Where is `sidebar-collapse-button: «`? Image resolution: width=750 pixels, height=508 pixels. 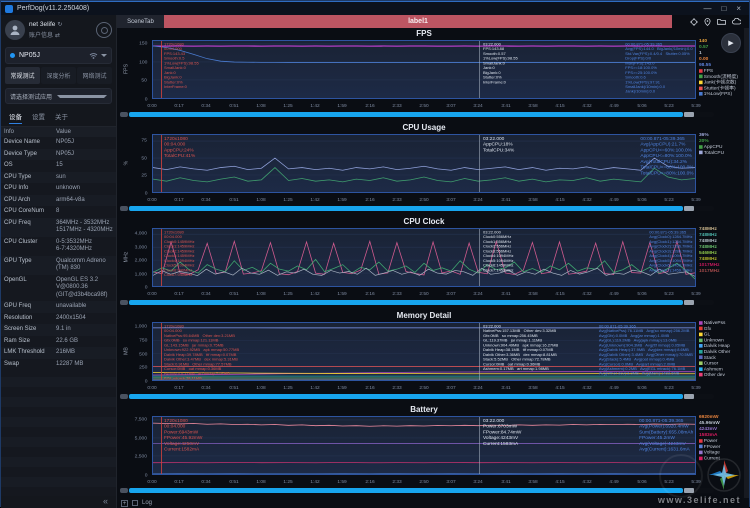 sidebar-collapse-button: « is located at coordinates (105, 501).